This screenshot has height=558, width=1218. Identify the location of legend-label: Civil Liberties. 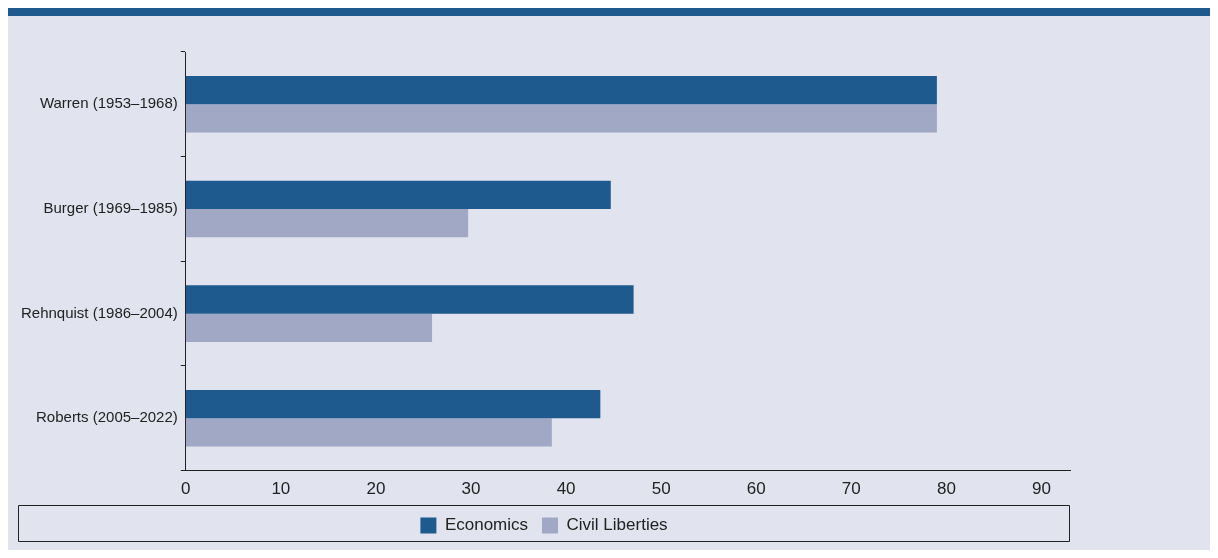
(617, 525).